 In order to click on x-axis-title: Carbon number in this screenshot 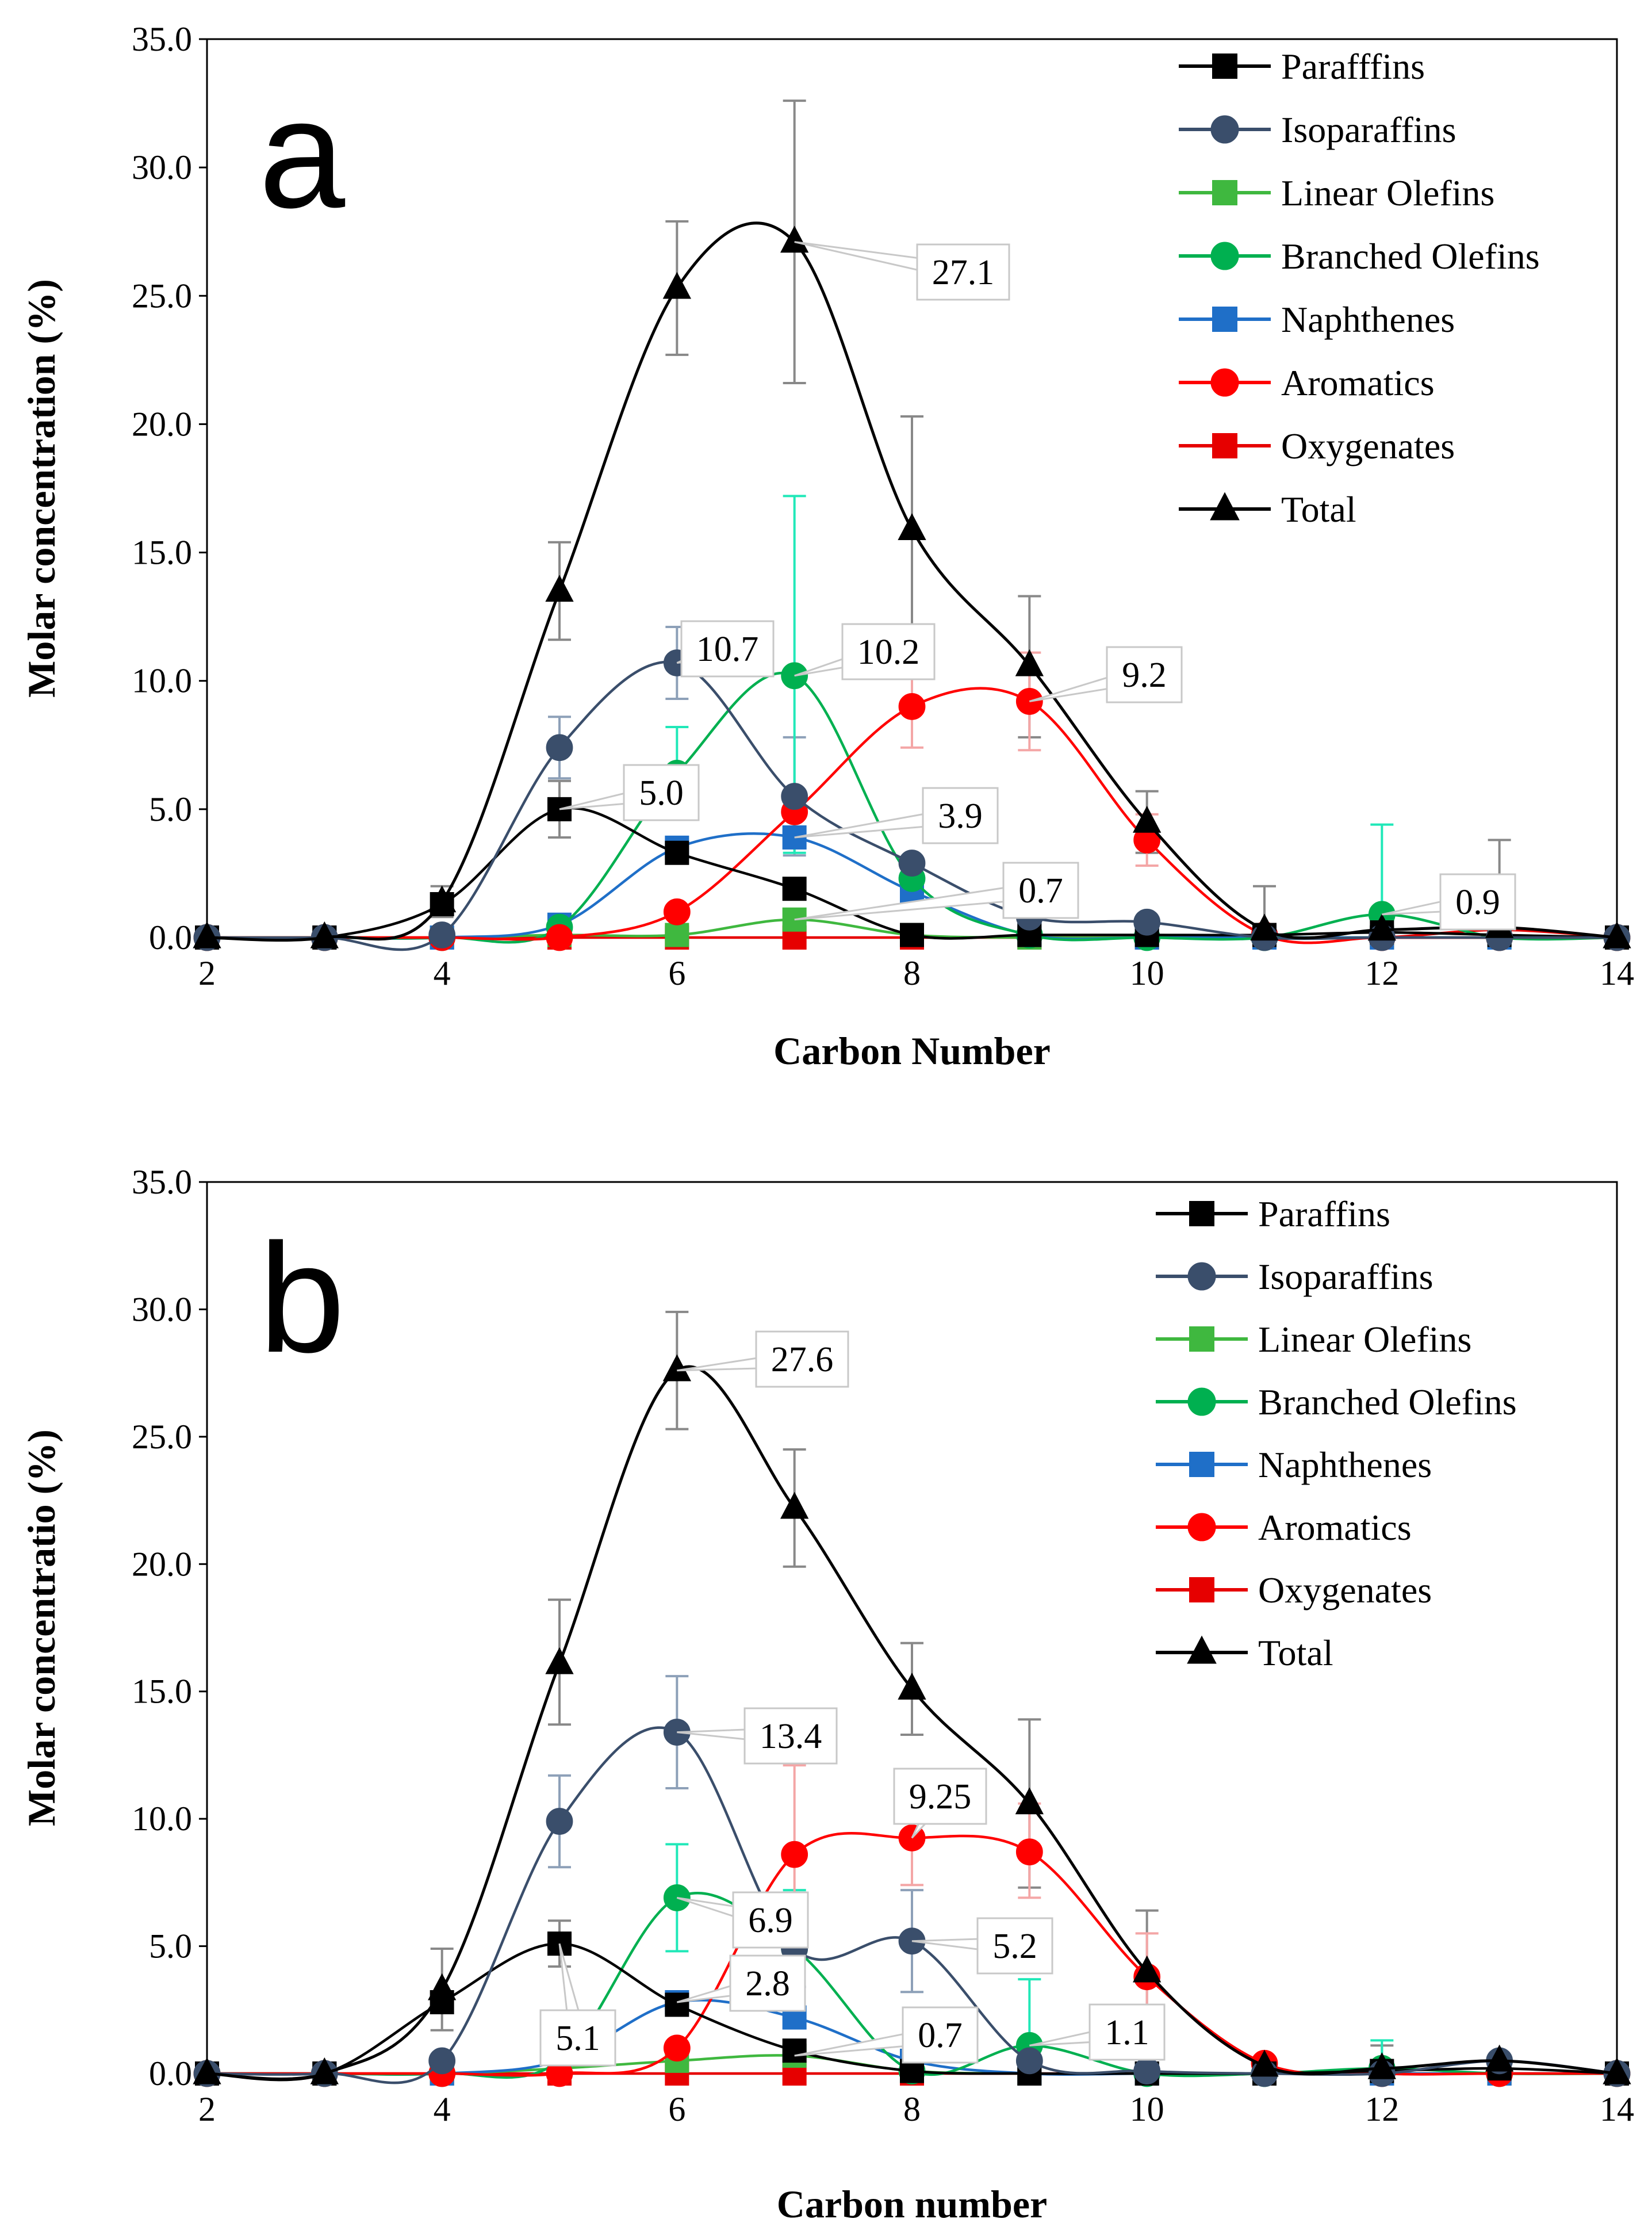, I will do `click(912, 2204)`.